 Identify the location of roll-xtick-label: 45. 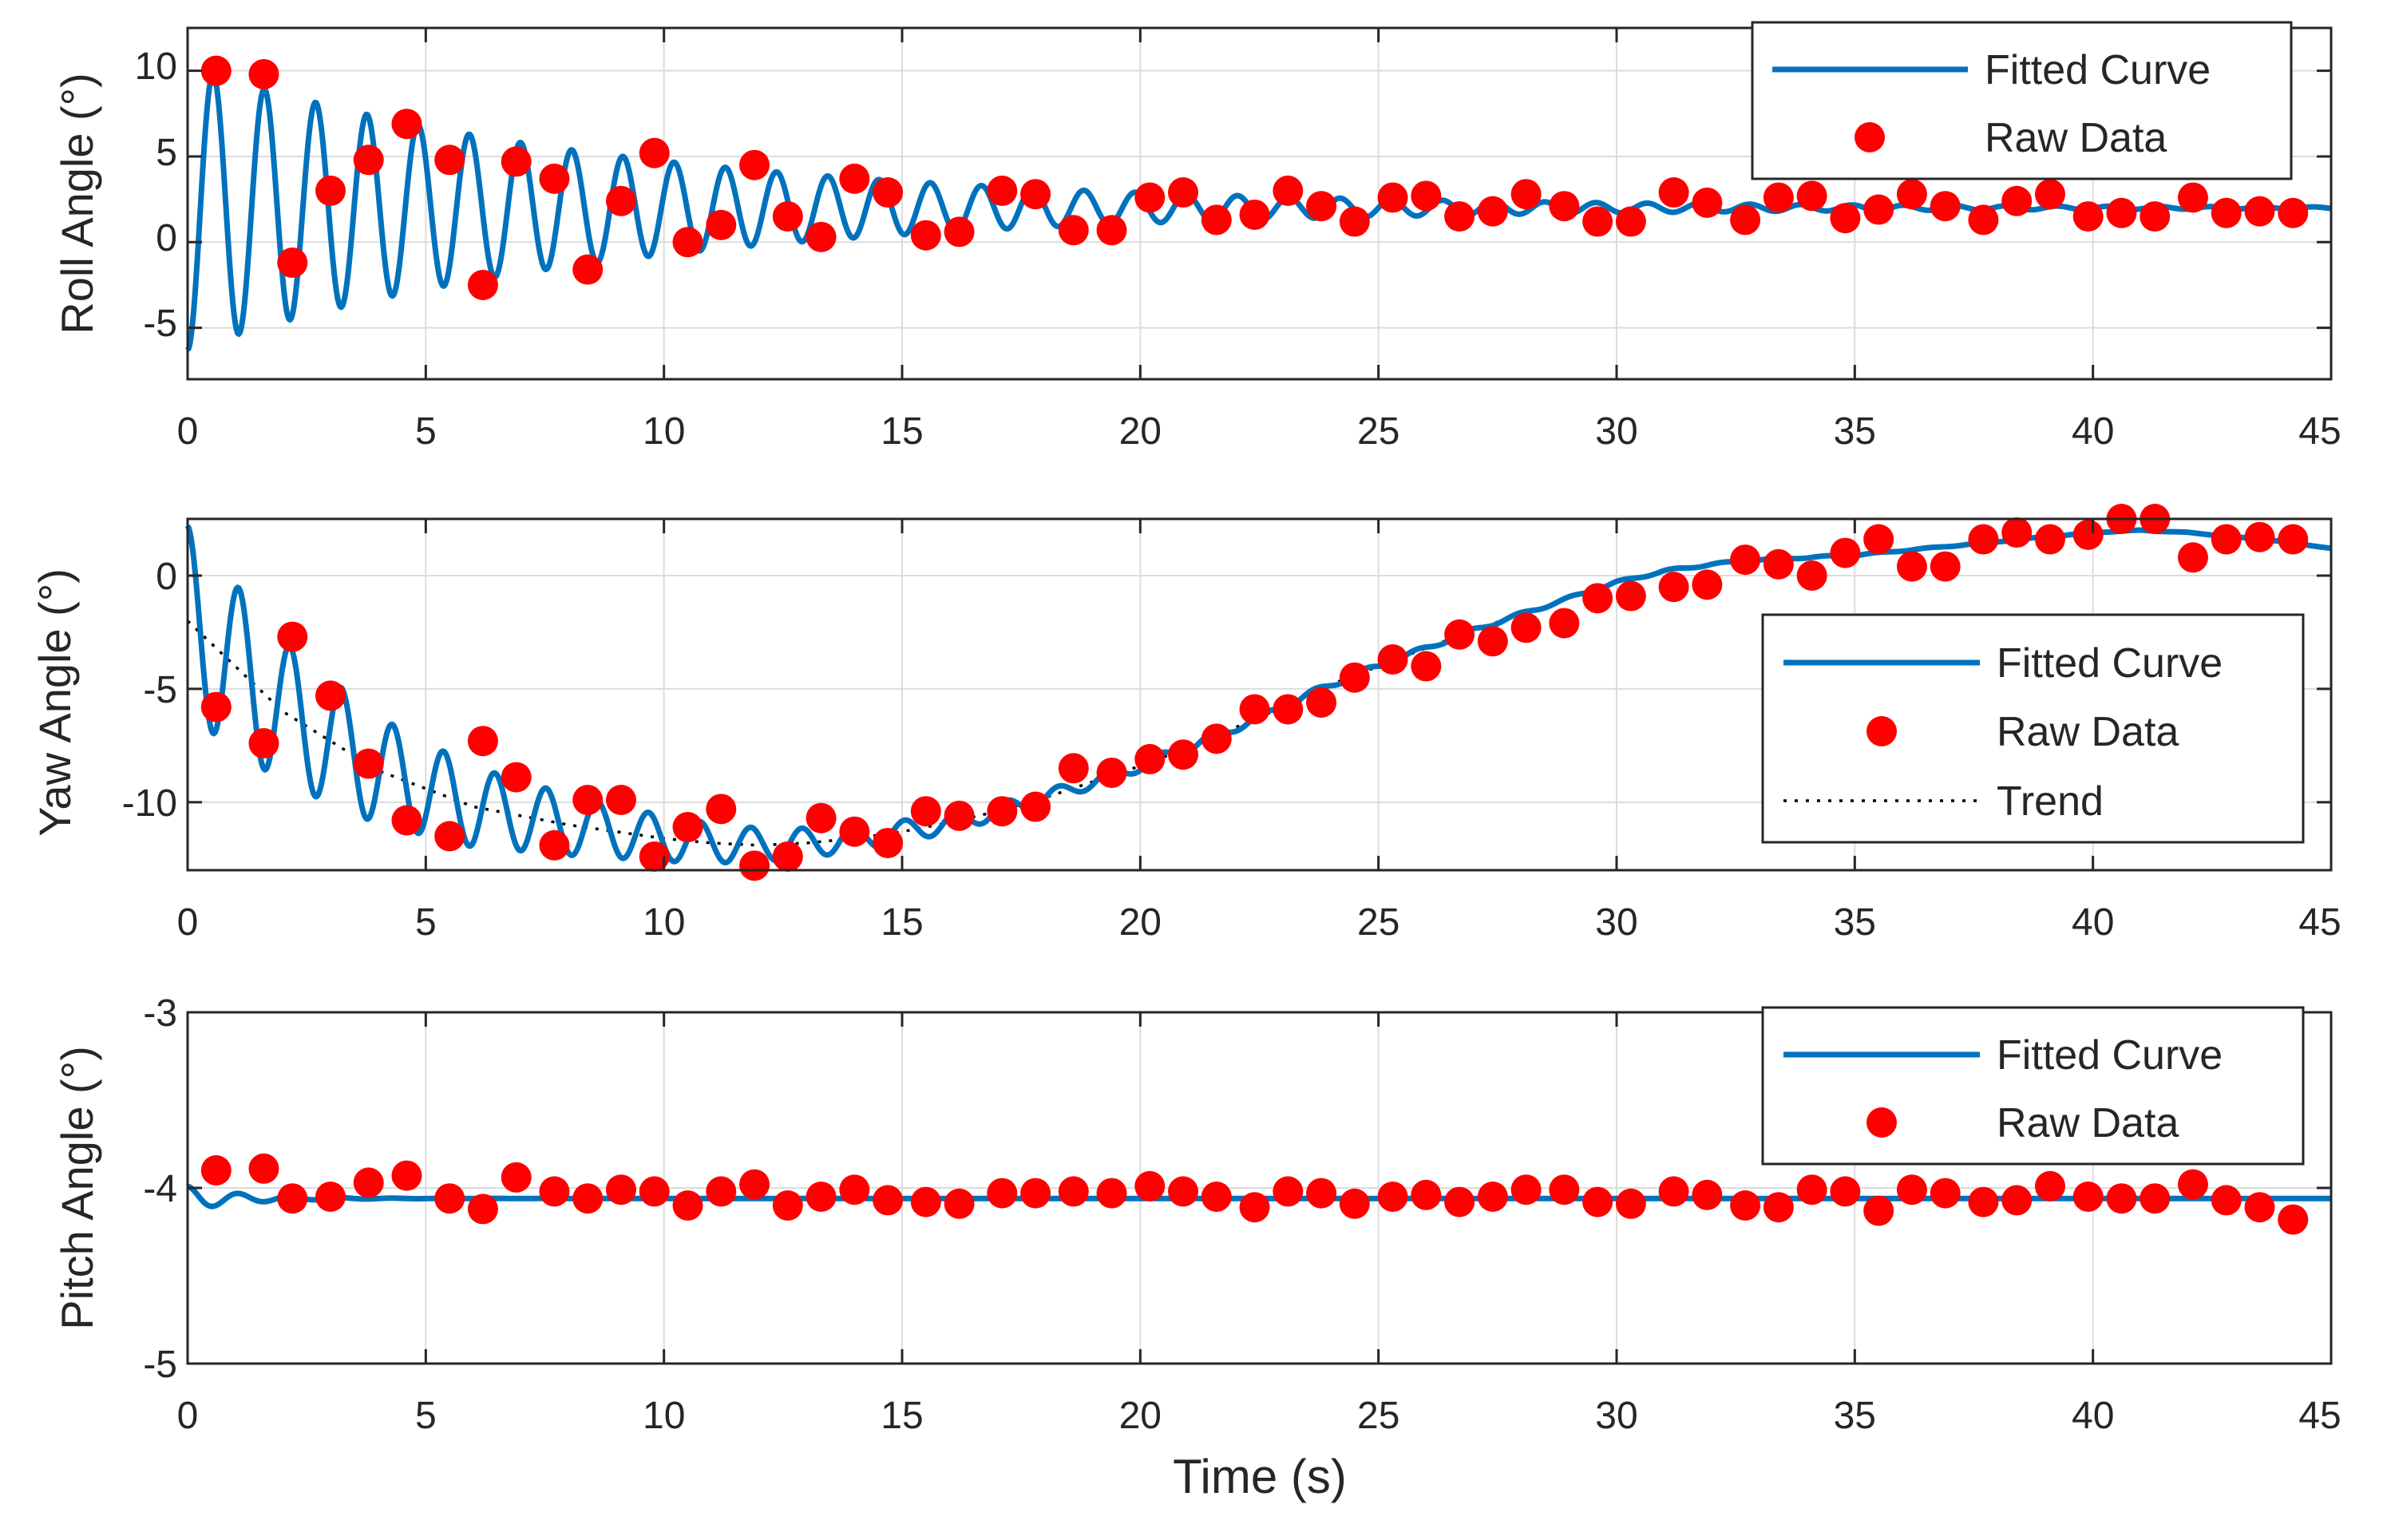
(2319, 431).